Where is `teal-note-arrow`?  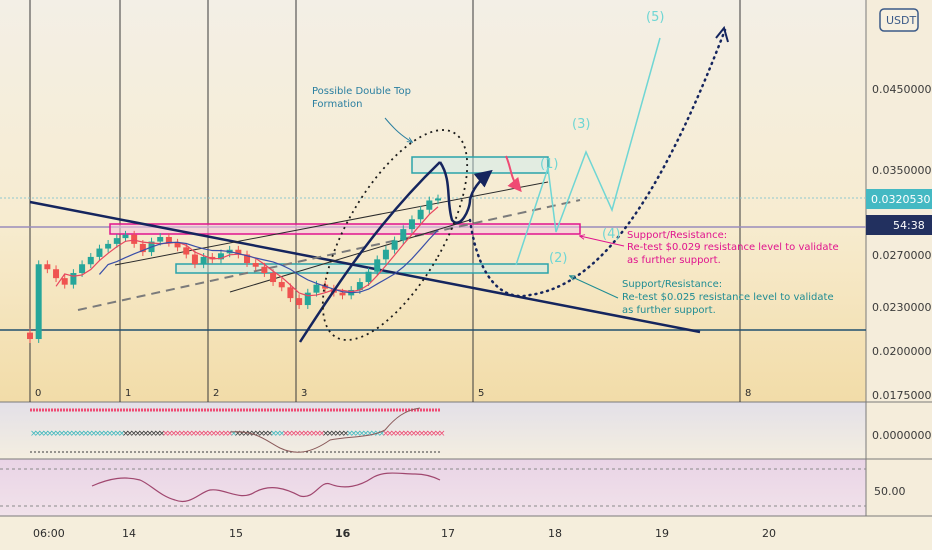
teal-note-arrow is located at coordinates (594, 287).